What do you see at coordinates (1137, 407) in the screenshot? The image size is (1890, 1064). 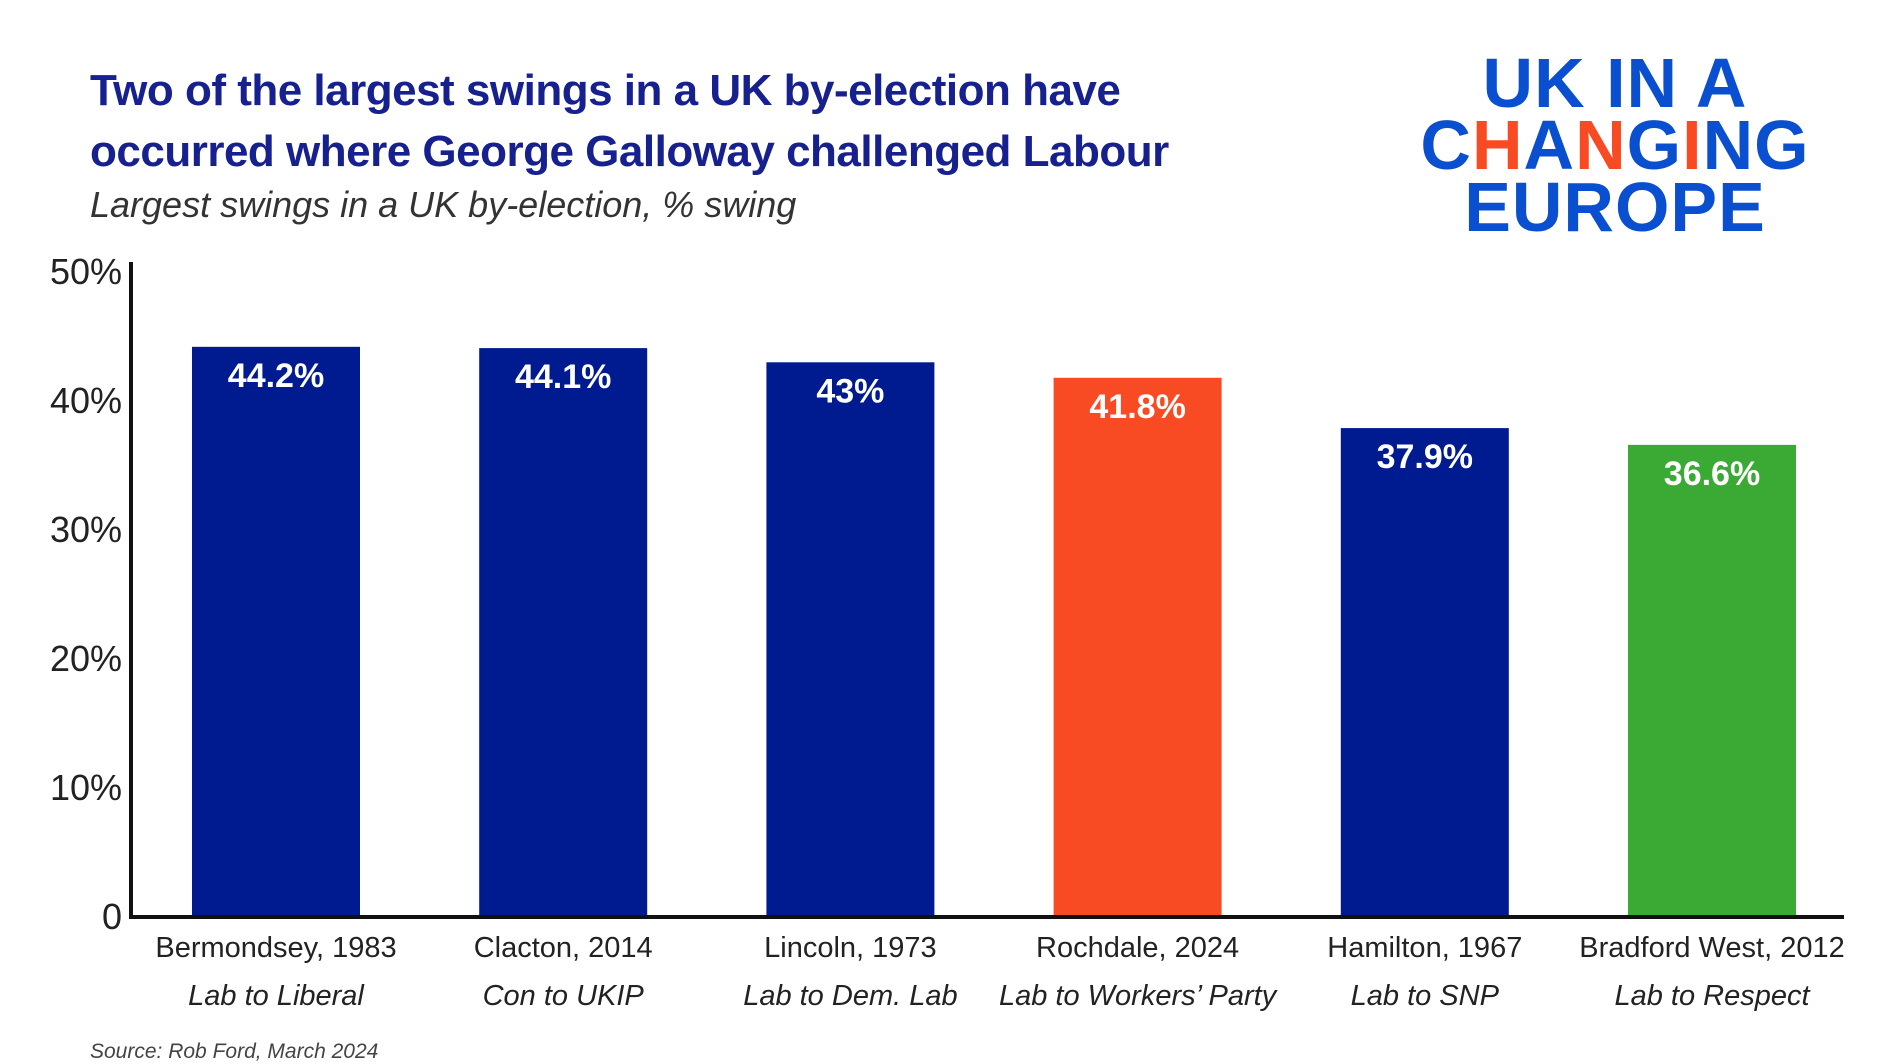 I see `data-label: 41.8%` at bounding box center [1137, 407].